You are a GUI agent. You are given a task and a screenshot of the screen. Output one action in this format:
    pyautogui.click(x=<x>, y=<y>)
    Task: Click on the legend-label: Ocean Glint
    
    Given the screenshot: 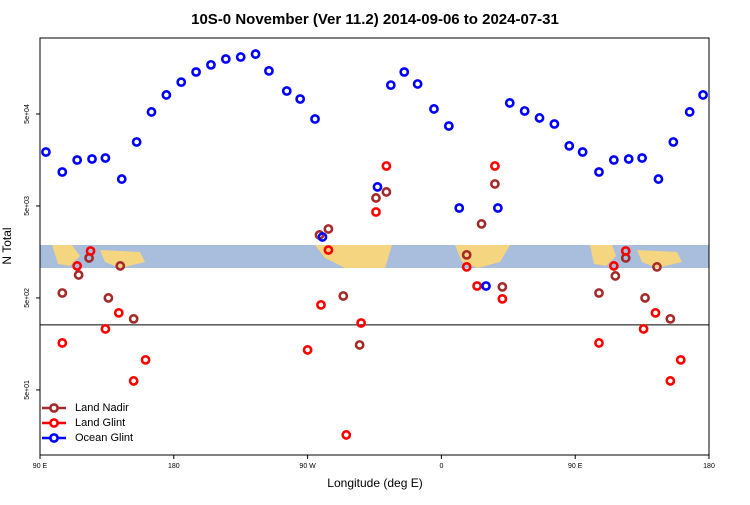 What is the action you would take?
    pyautogui.click(x=104, y=438)
    